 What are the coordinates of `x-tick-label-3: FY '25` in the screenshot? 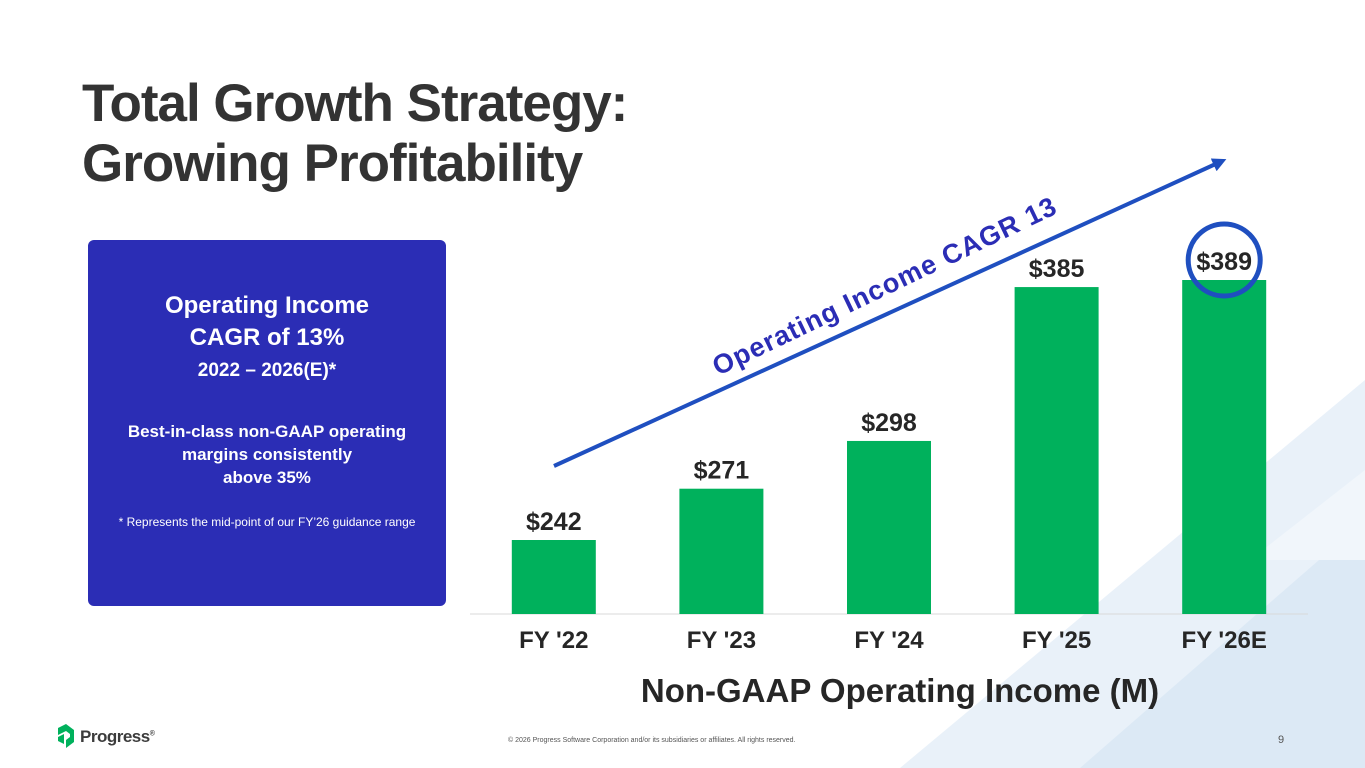 It's located at (1056, 640).